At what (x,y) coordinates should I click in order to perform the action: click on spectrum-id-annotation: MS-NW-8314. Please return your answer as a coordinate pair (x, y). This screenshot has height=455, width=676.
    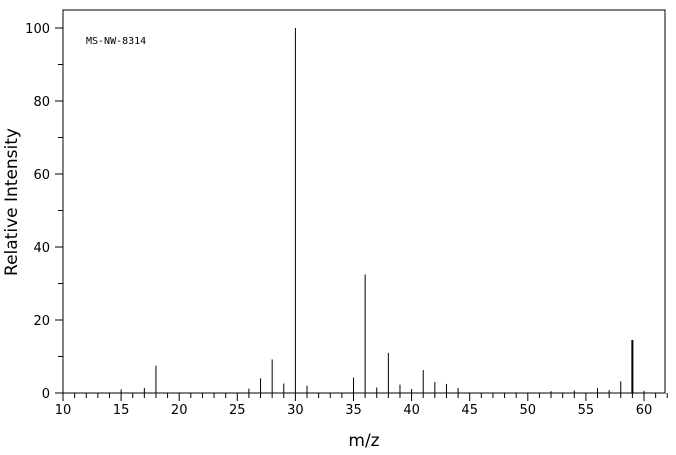
    Looking at the image, I should click on (116, 41).